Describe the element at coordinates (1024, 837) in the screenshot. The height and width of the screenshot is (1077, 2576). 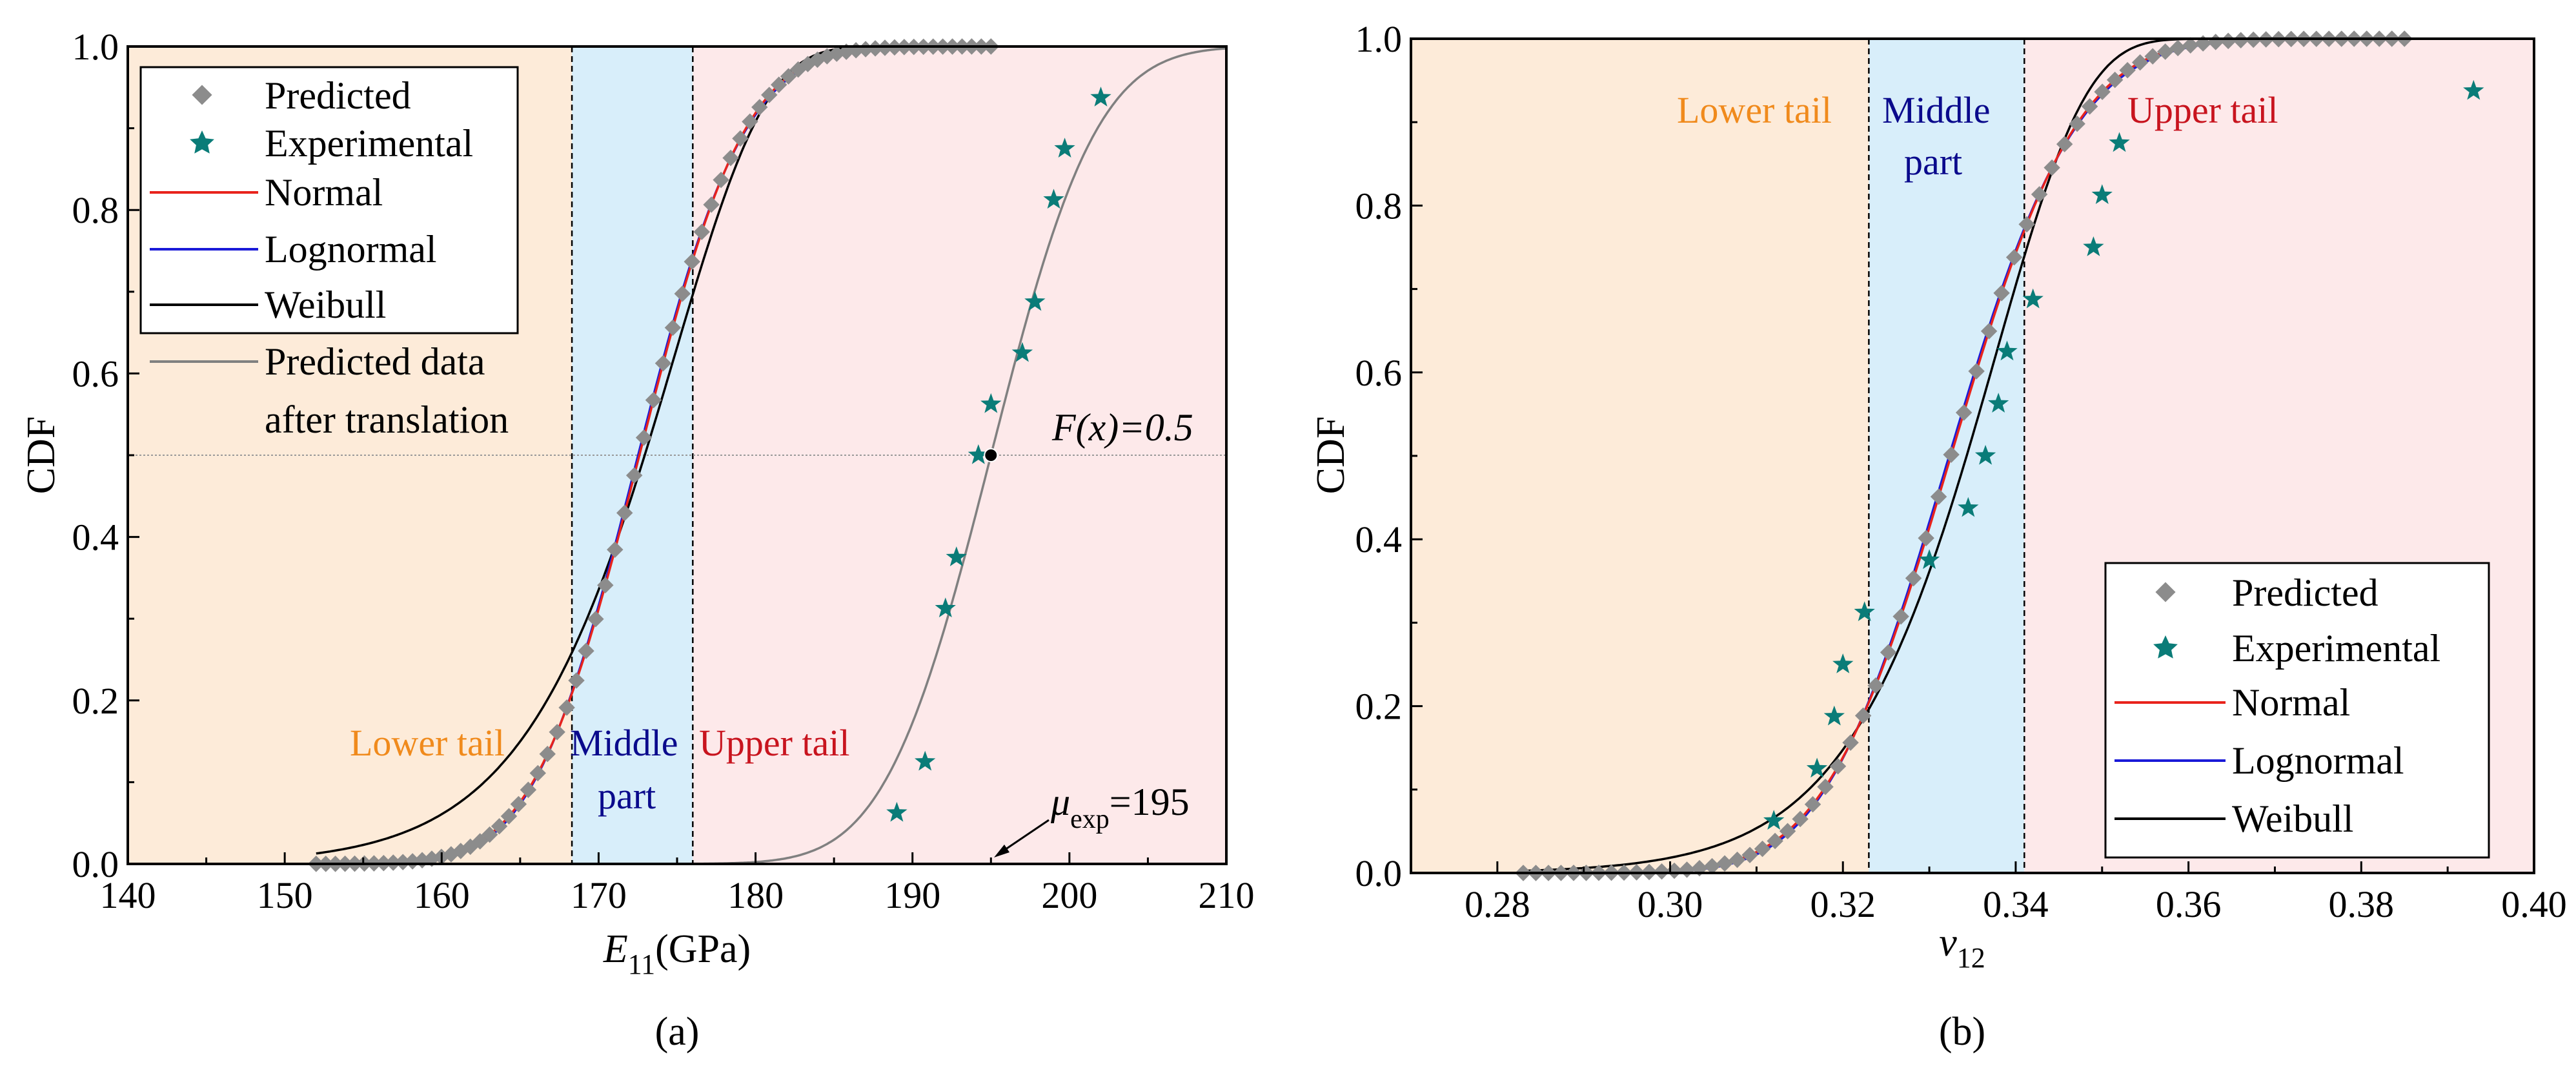
I see `panel-a-mu-arrow` at that location.